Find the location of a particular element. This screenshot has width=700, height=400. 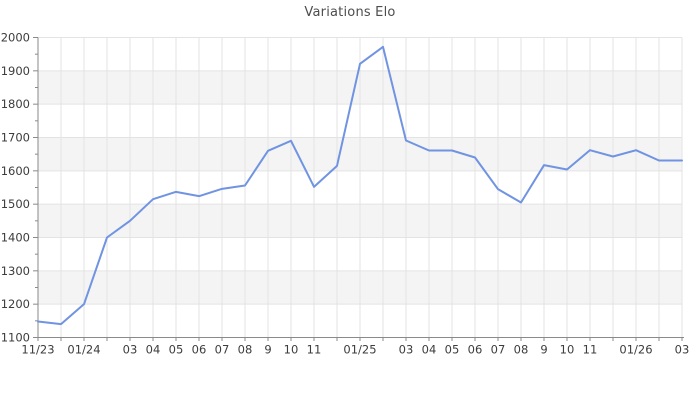

y-tick-label: 1600 is located at coordinates (15, 171).